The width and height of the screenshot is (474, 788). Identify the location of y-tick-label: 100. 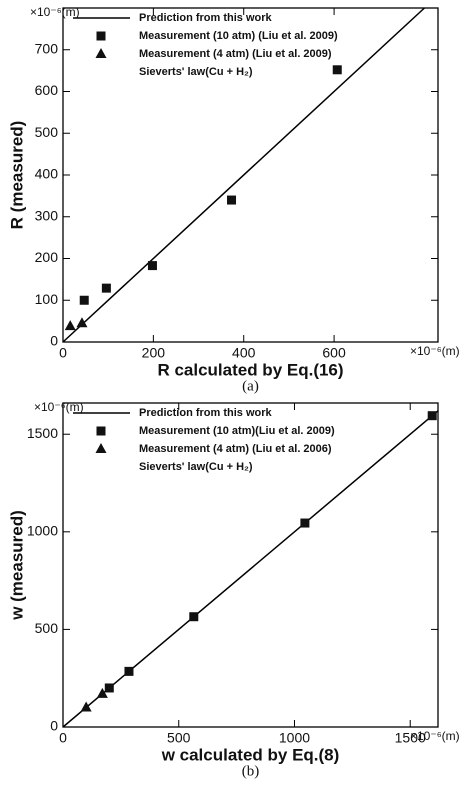
(47, 299).